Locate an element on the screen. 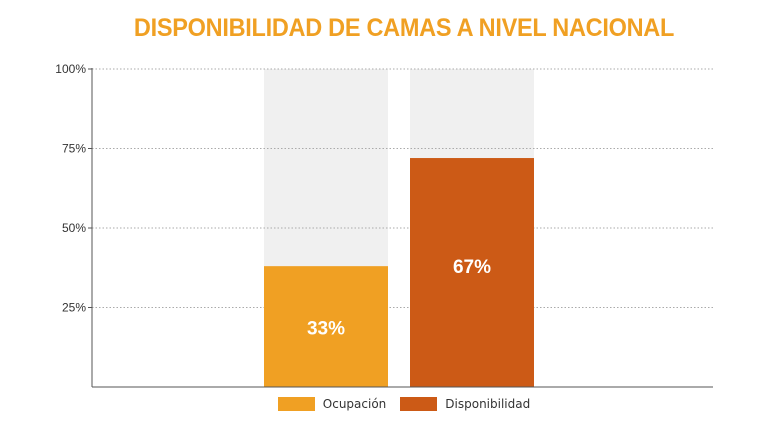 This screenshot has width=768, height=432. legend-label-ocupacion: Ocupación is located at coordinates (354, 404).